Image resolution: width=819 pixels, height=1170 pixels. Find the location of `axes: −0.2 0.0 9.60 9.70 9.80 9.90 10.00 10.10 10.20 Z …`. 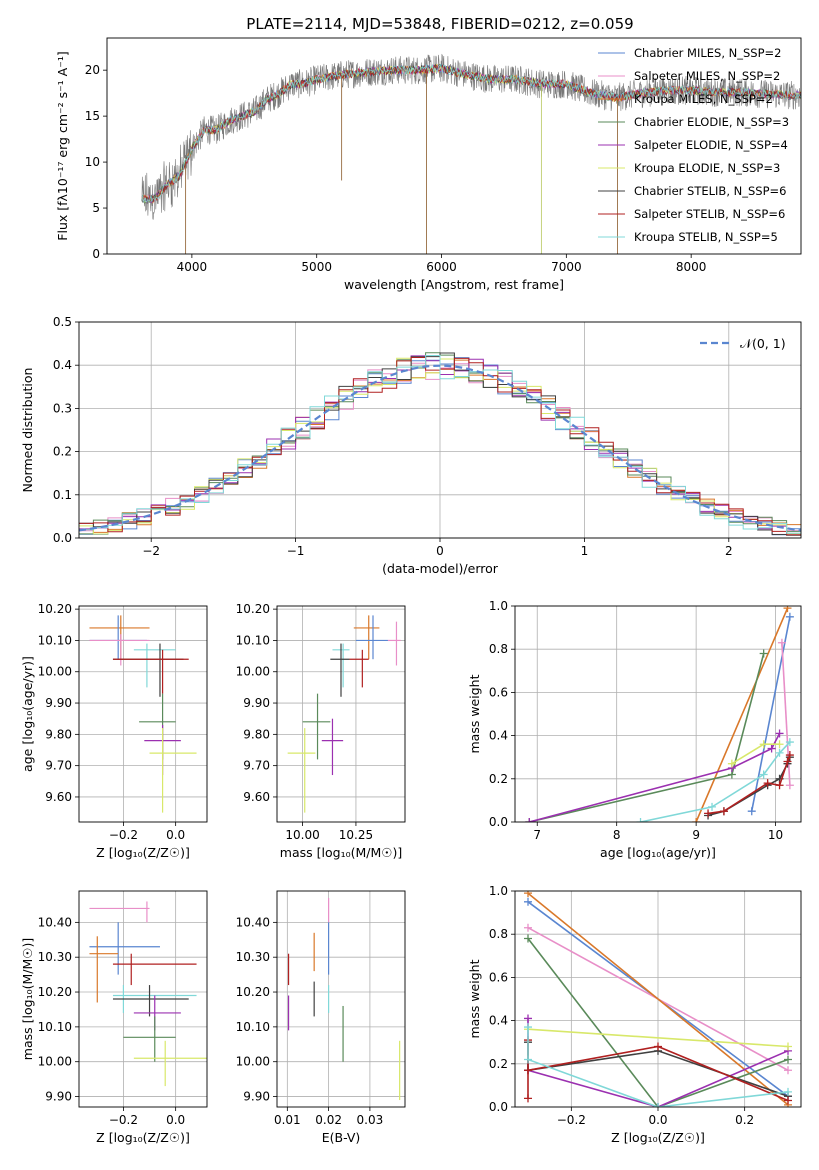

axes: −0.2 0.0 9.60 9.70 9.80 9.90 10.00 10.10 10.20 Z … is located at coordinates (114, 731).